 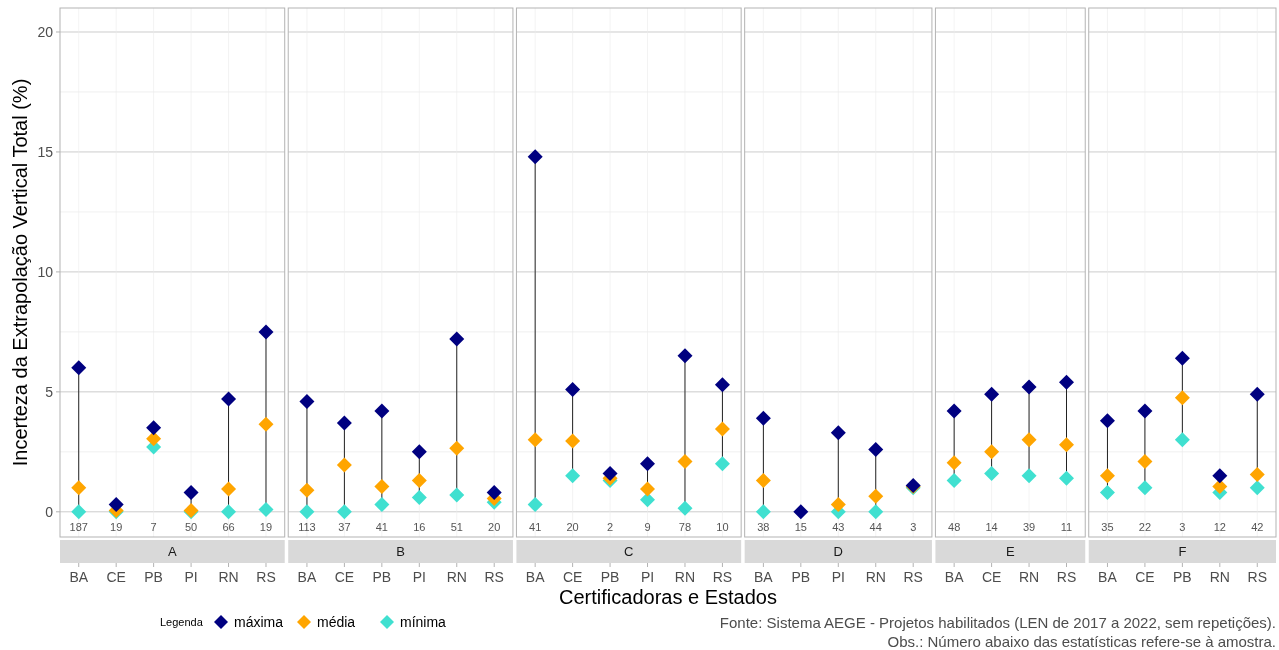 I want to click on text: A, so click(x=173, y=551).